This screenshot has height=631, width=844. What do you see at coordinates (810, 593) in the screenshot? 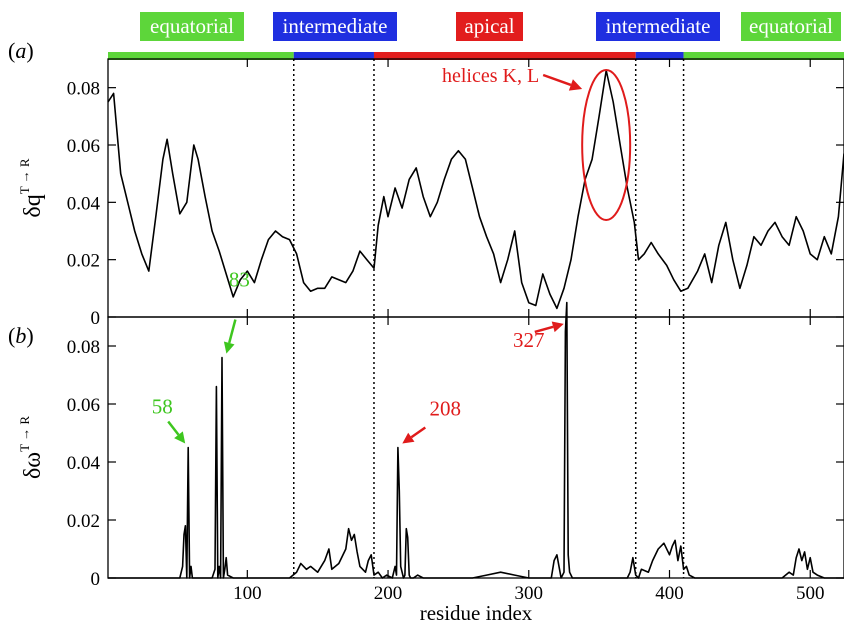
I see `panel-b-xtick-label: 500` at bounding box center [810, 593].